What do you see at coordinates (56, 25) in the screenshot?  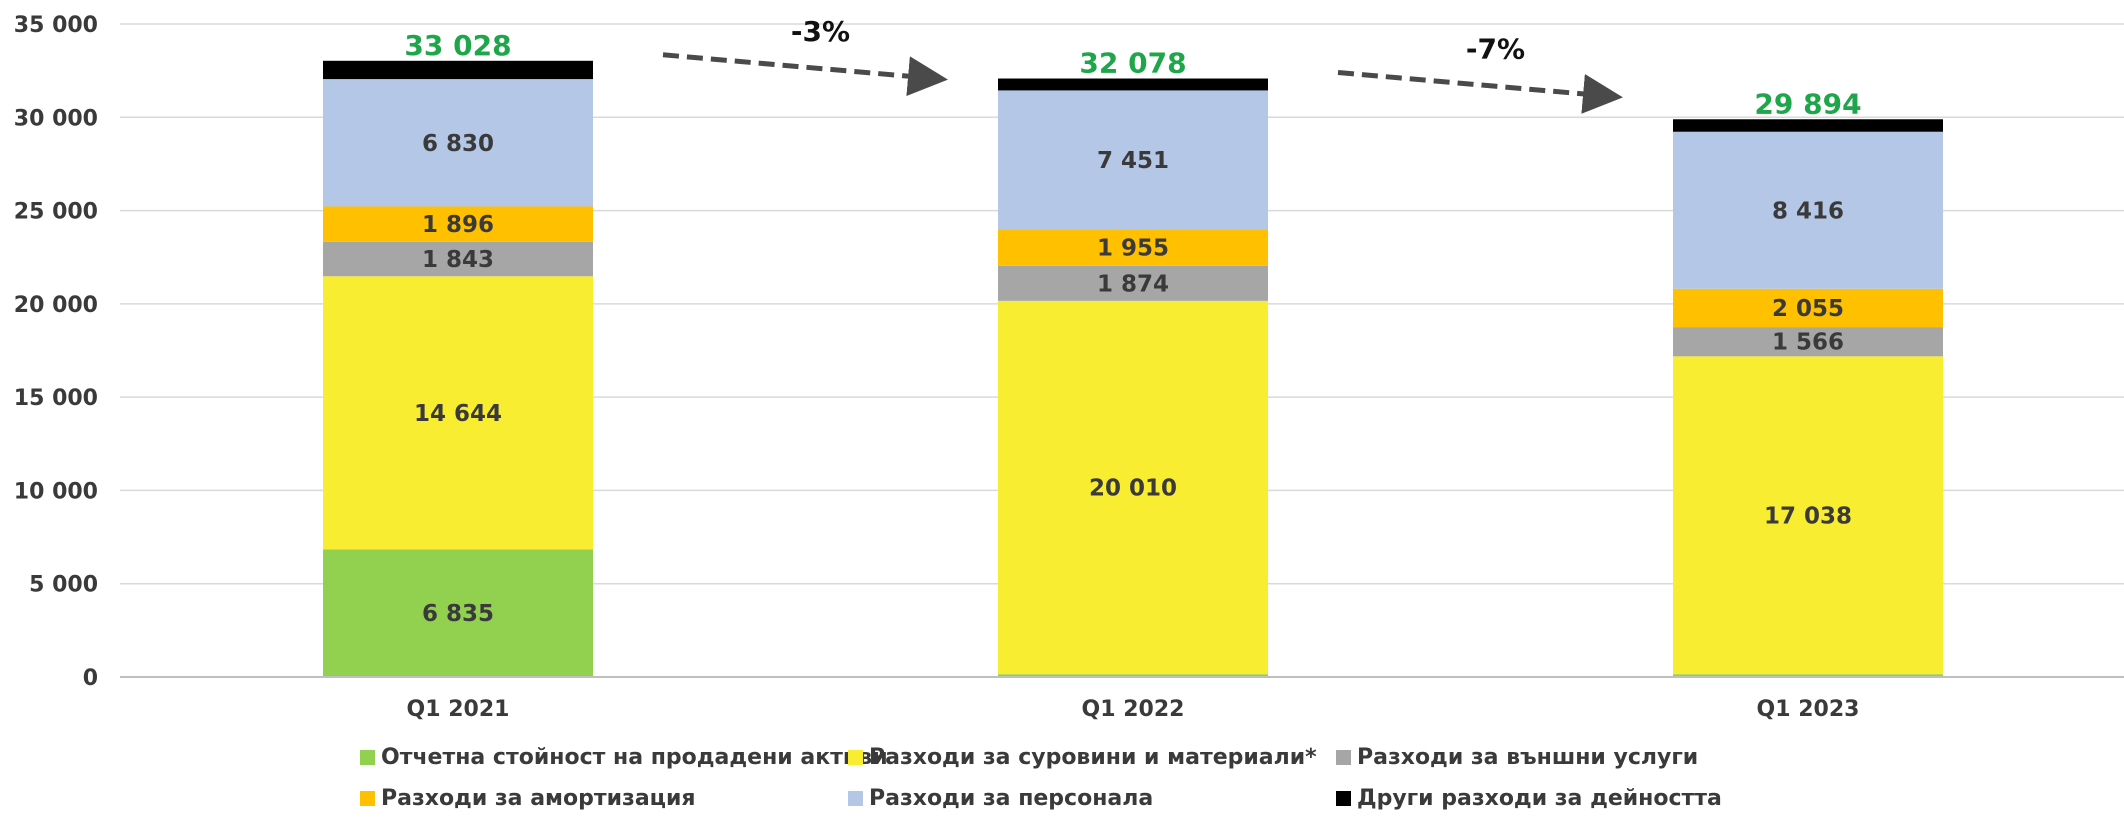 I see `y-tick-label: 35 000` at bounding box center [56, 25].